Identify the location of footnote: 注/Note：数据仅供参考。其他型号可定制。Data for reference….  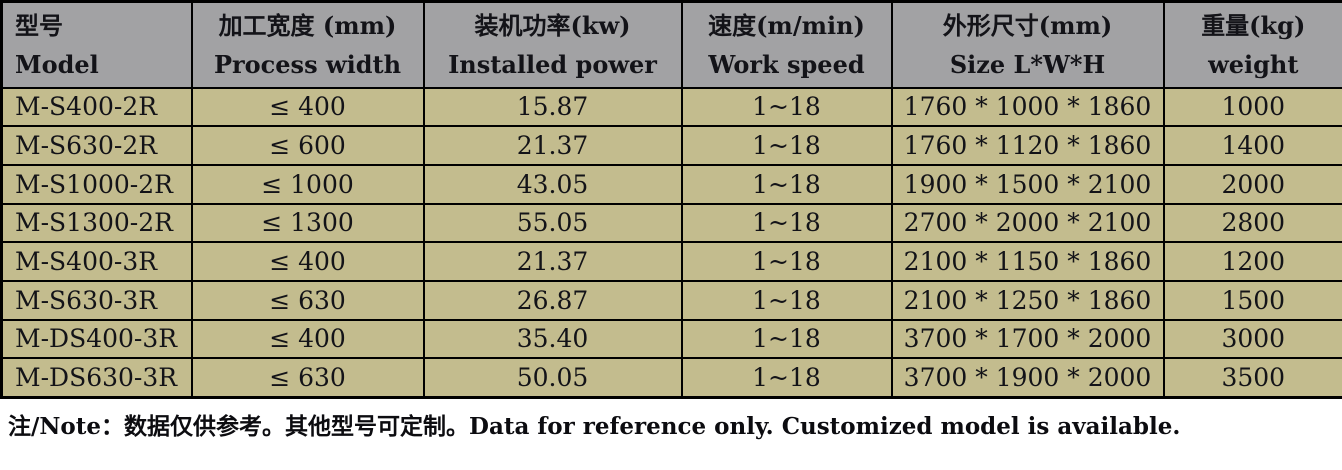
(594, 426).